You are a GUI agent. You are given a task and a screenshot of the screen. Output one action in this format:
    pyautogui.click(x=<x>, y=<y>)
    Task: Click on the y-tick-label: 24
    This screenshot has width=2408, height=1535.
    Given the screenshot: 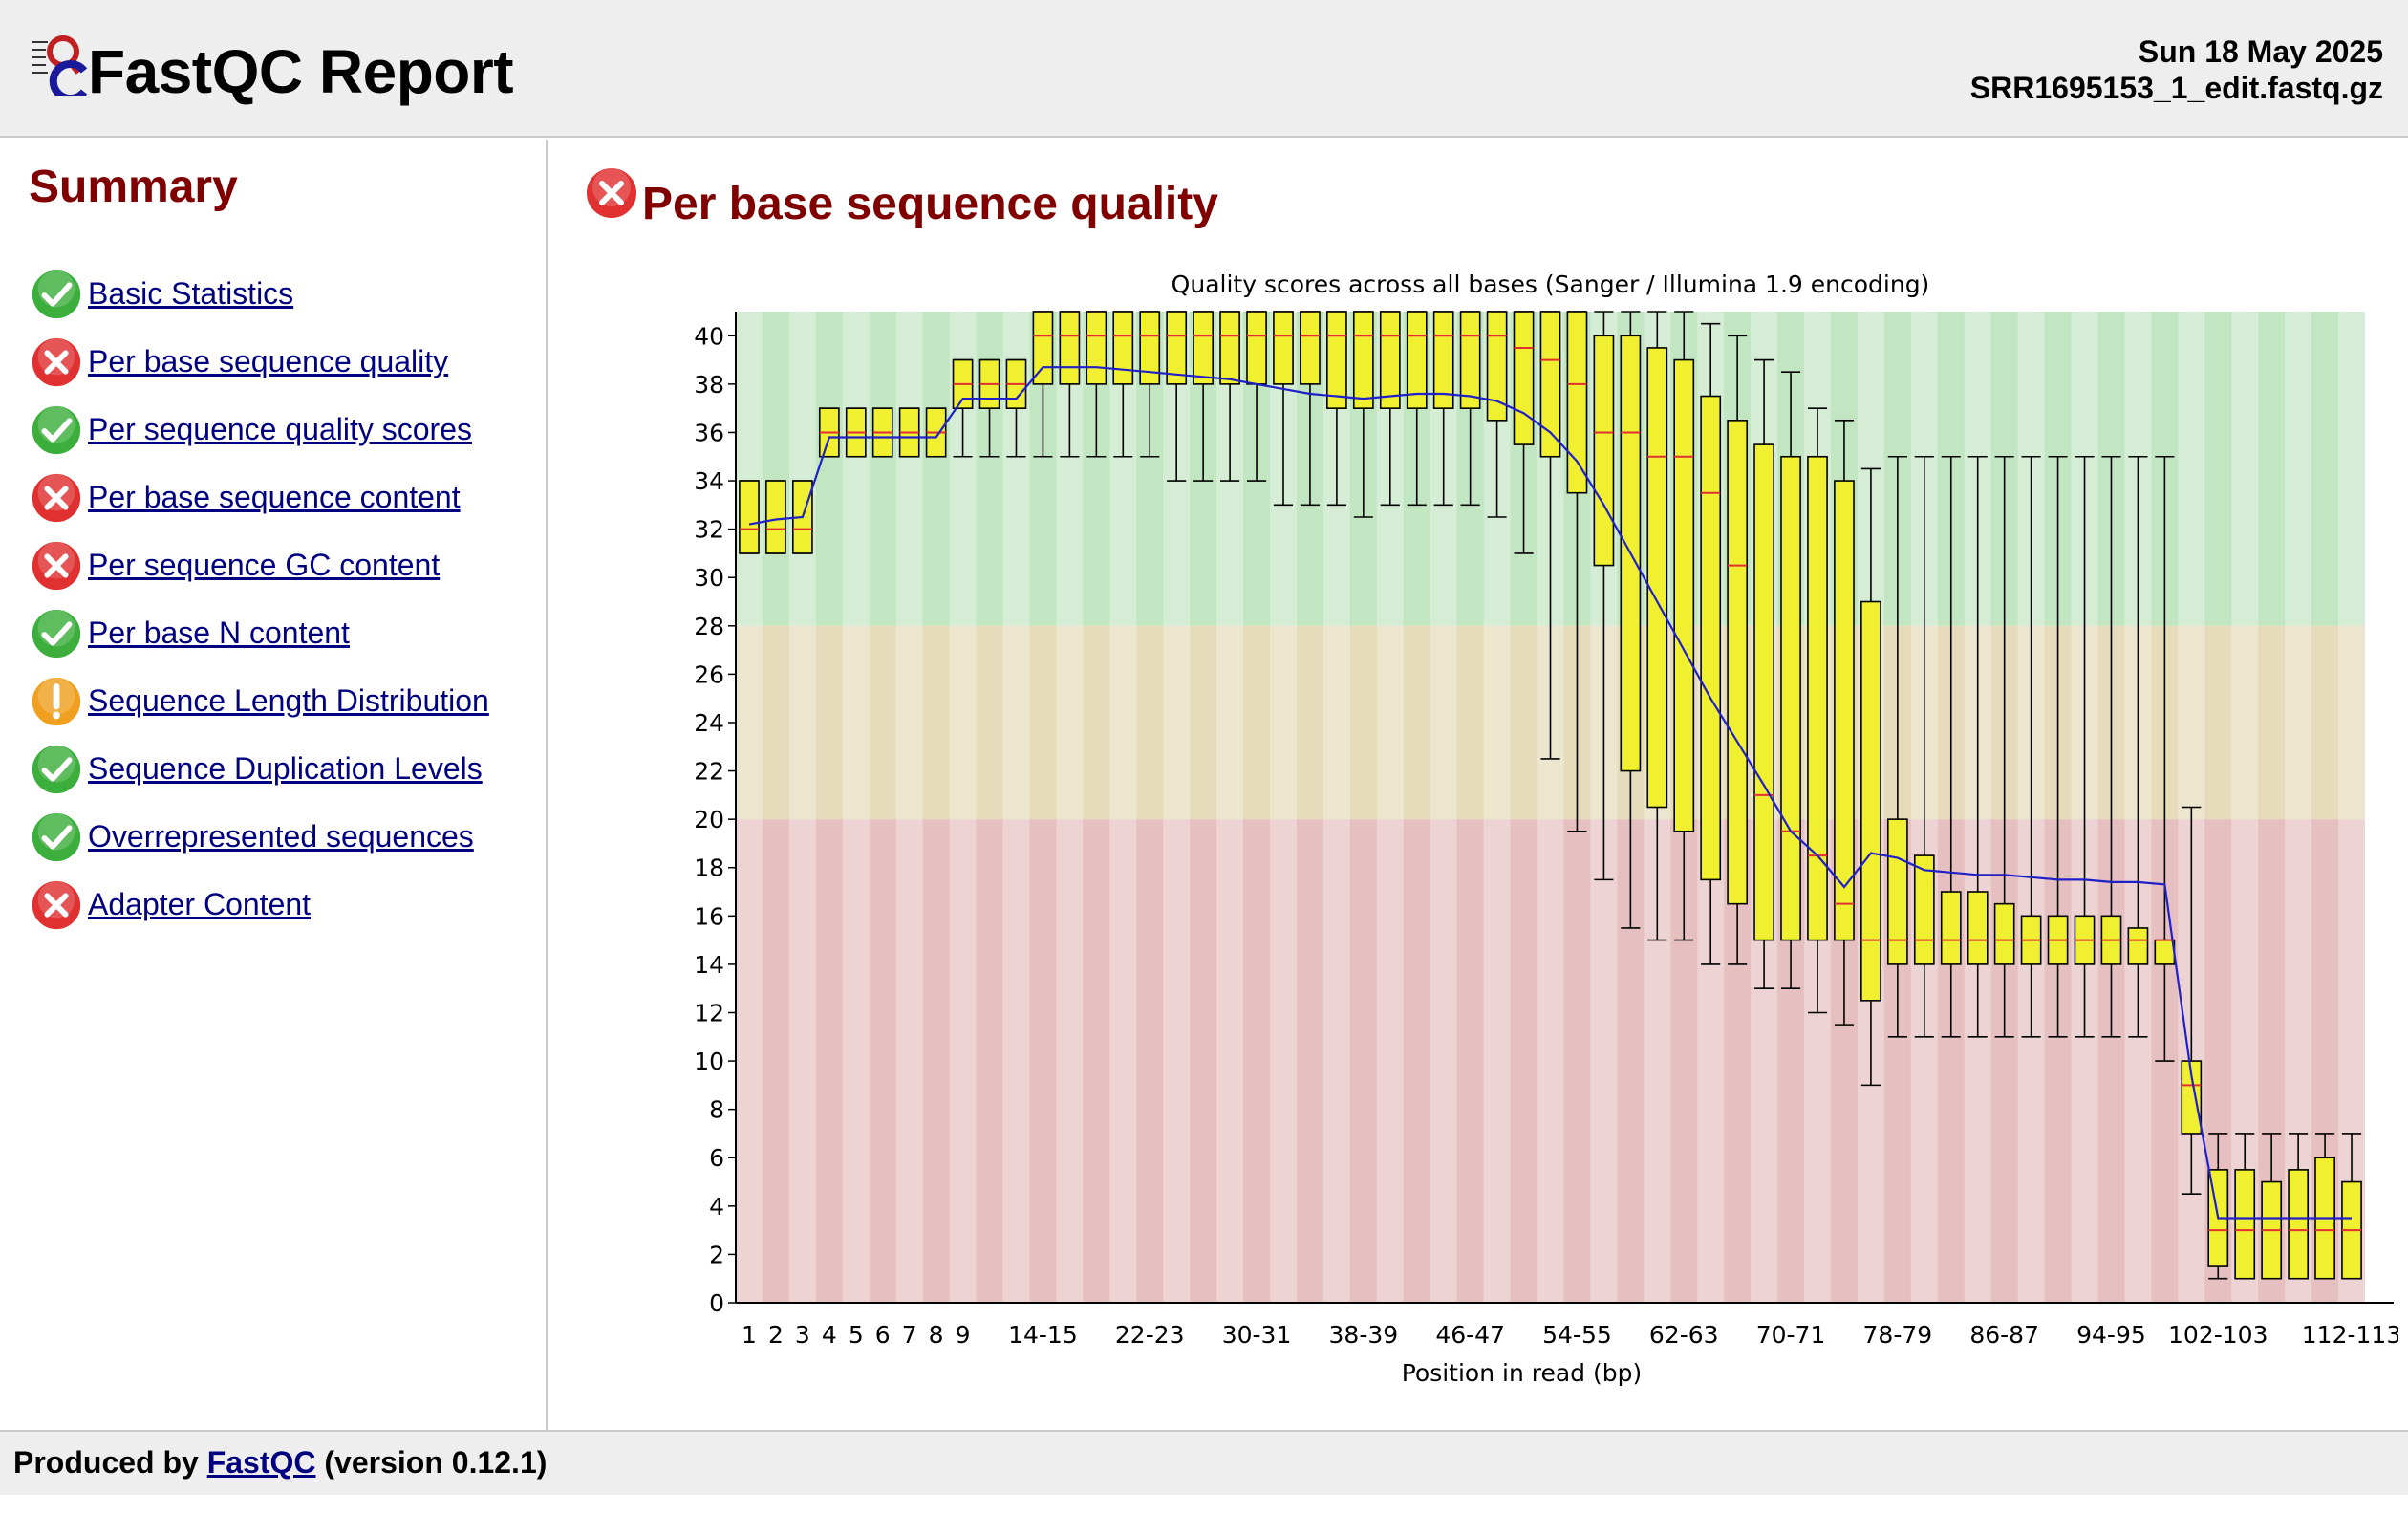 What is the action you would take?
    pyautogui.click(x=709, y=723)
    